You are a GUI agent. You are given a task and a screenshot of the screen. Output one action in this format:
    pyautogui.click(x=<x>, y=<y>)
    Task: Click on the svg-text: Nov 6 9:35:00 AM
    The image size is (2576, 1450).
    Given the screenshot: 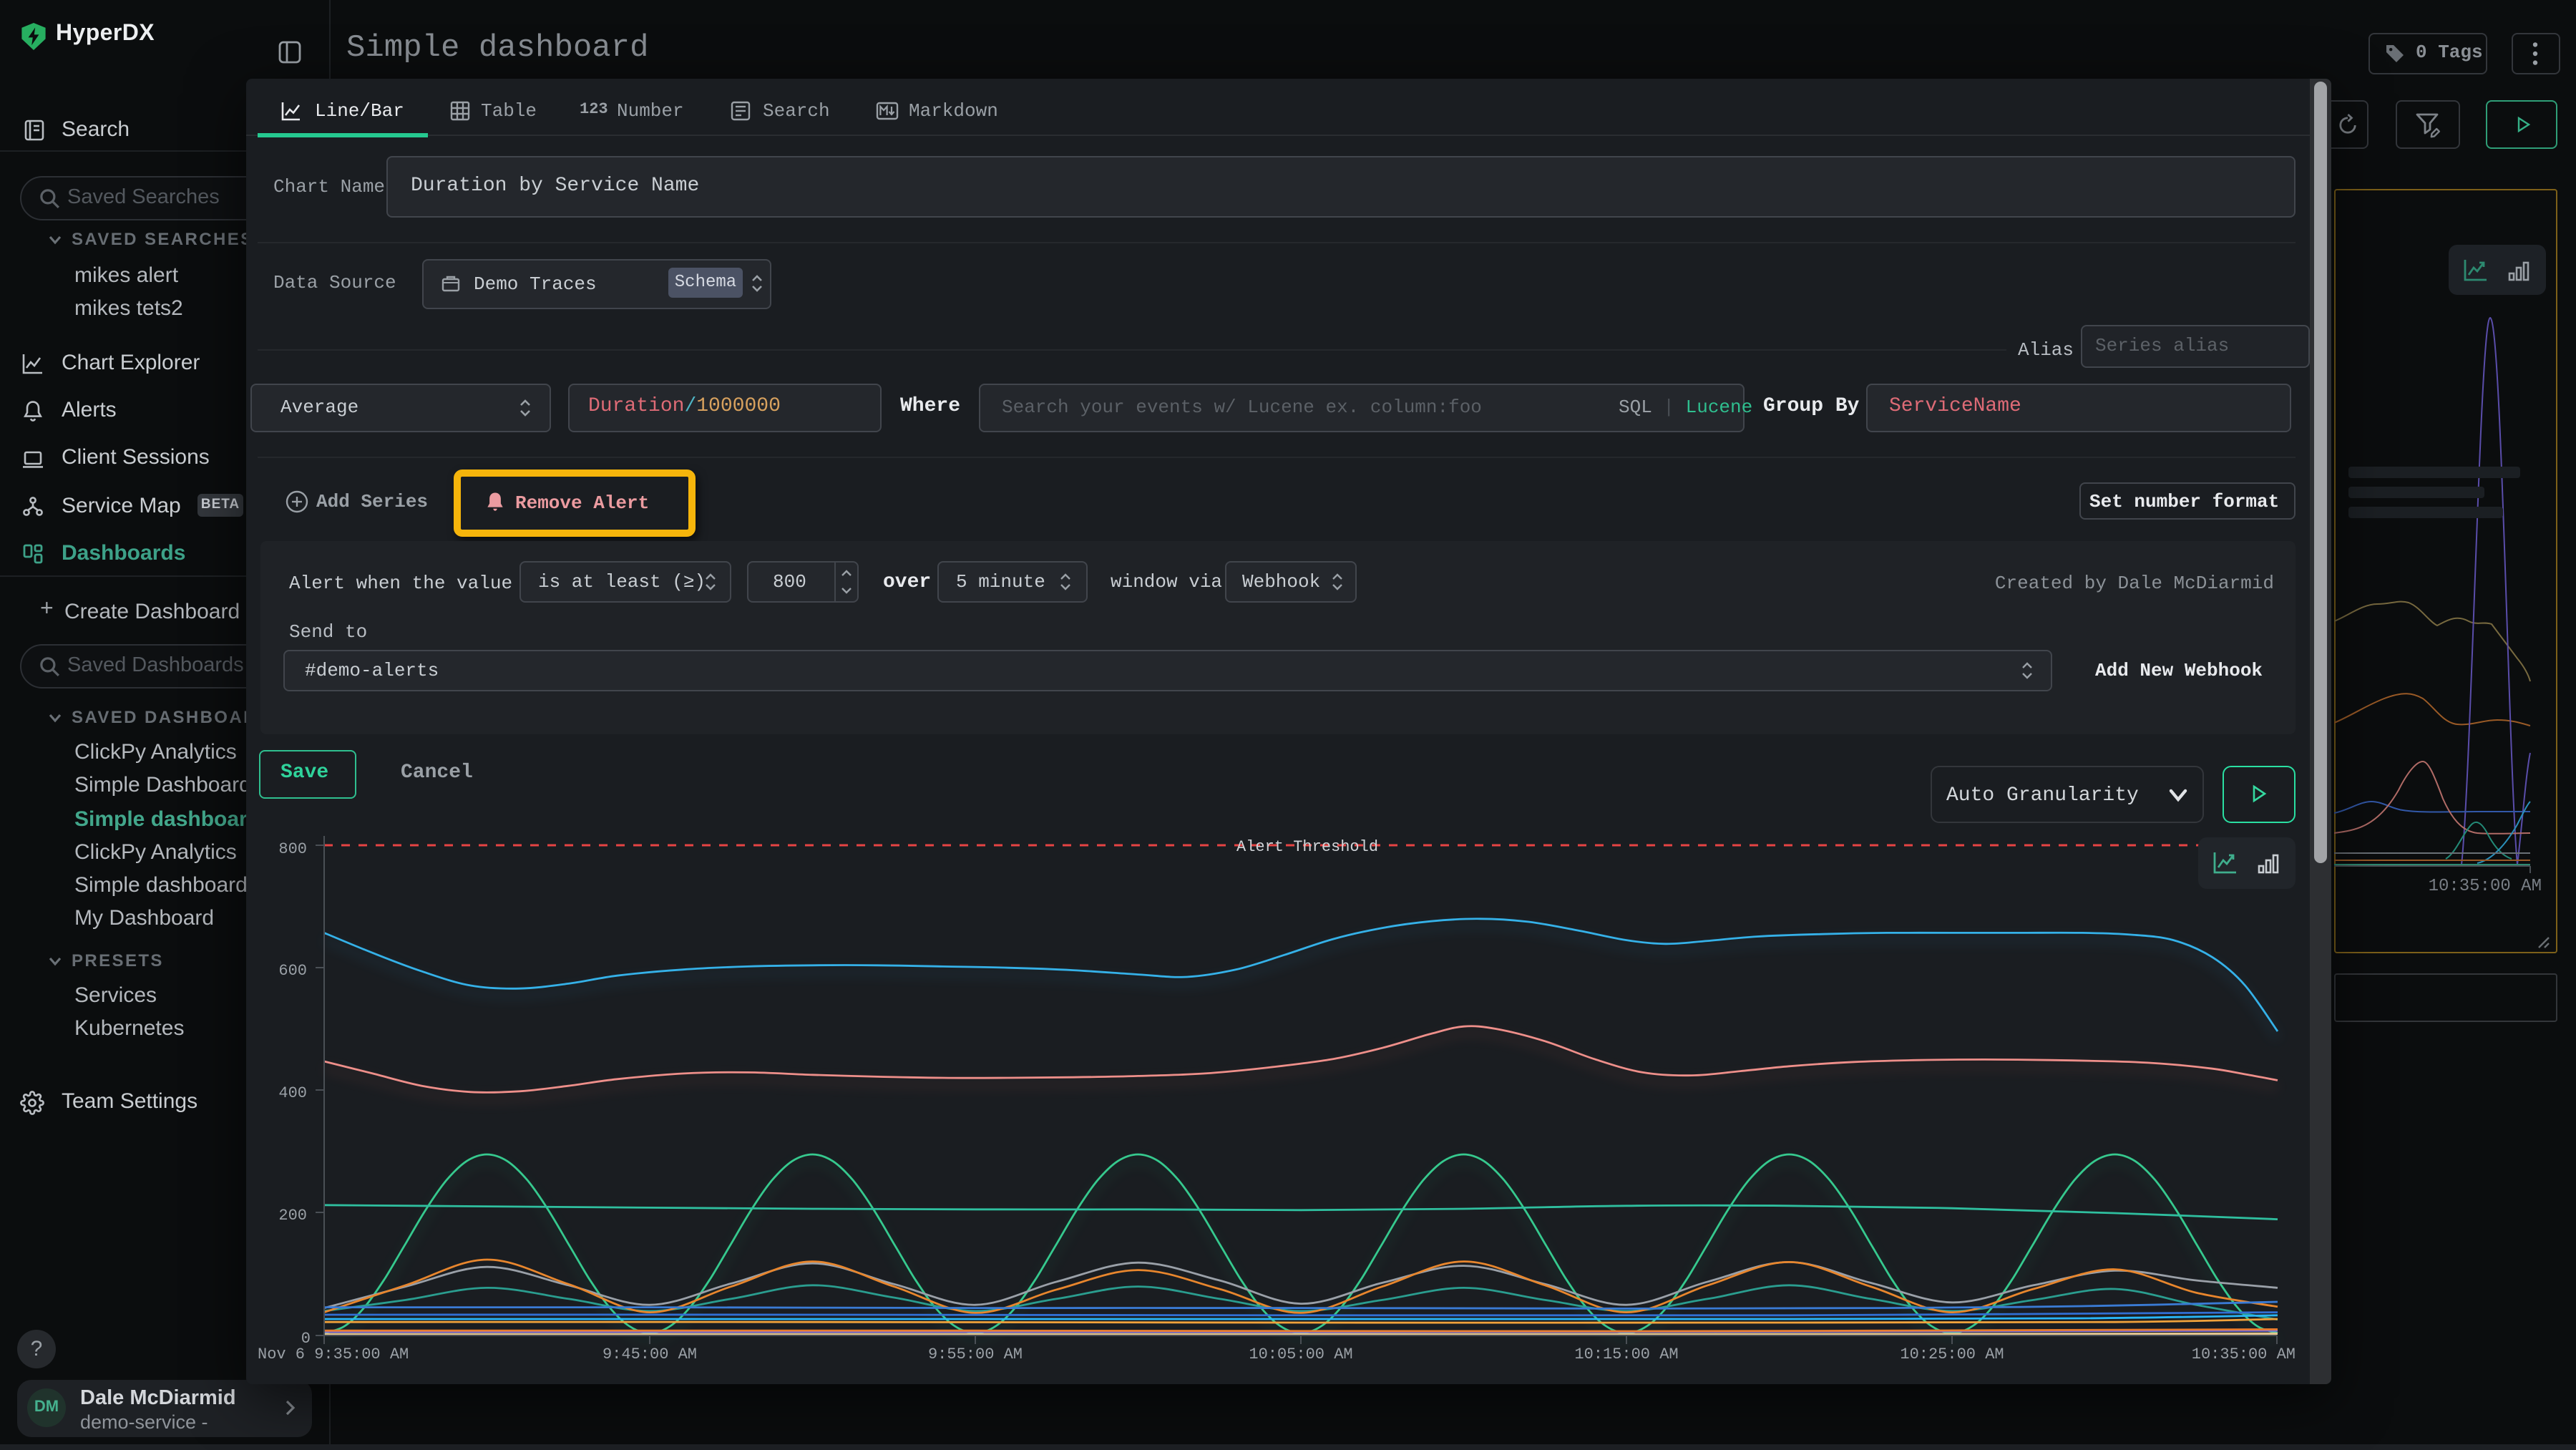 What is the action you would take?
    pyautogui.click(x=333, y=1354)
    